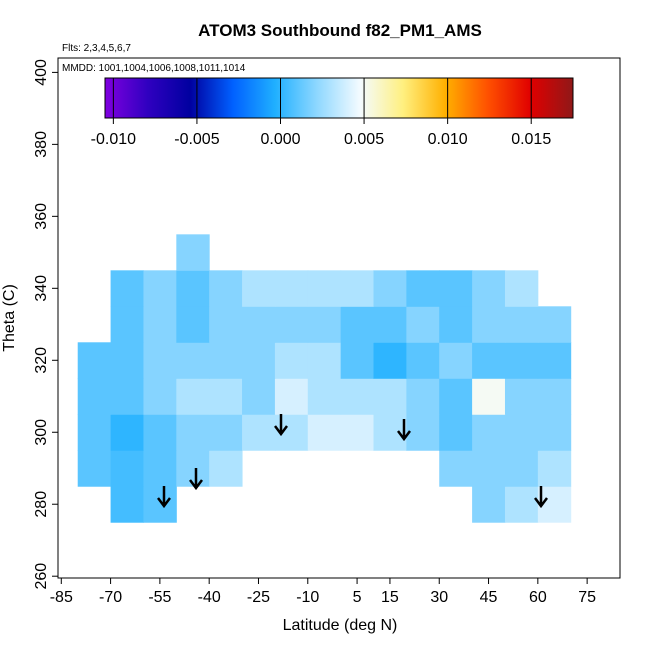 Image resolution: width=650 pixels, height=655 pixels. Describe the element at coordinates (41, 288) in the screenshot. I see `y-tick-label: 340` at that location.